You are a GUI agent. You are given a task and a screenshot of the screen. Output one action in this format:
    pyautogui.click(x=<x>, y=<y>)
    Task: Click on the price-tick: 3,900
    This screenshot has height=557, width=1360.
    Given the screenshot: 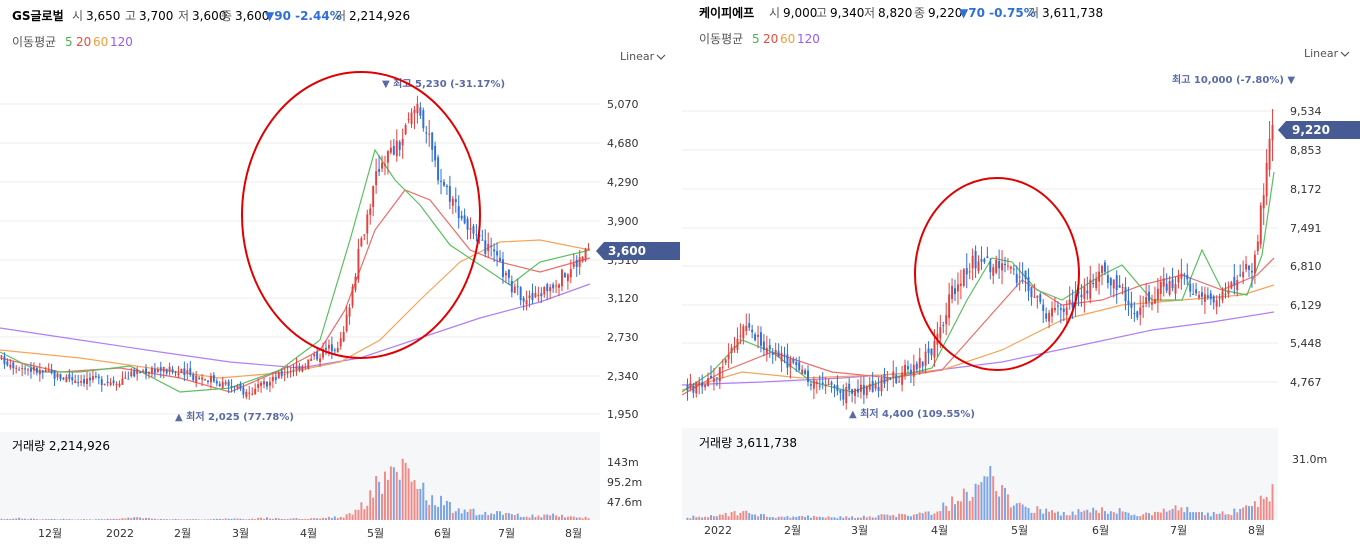 What is the action you would take?
    pyautogui.click(x=623, y=221)
    